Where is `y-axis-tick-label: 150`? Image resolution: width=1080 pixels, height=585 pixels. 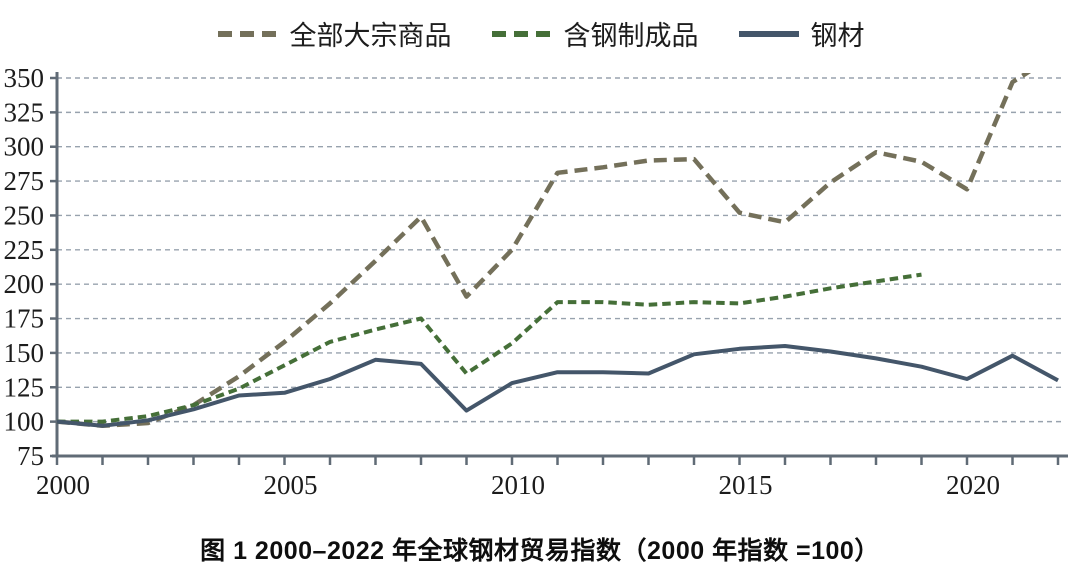
y-axis-tick-label: 150 is located at coordinates (24, 353).